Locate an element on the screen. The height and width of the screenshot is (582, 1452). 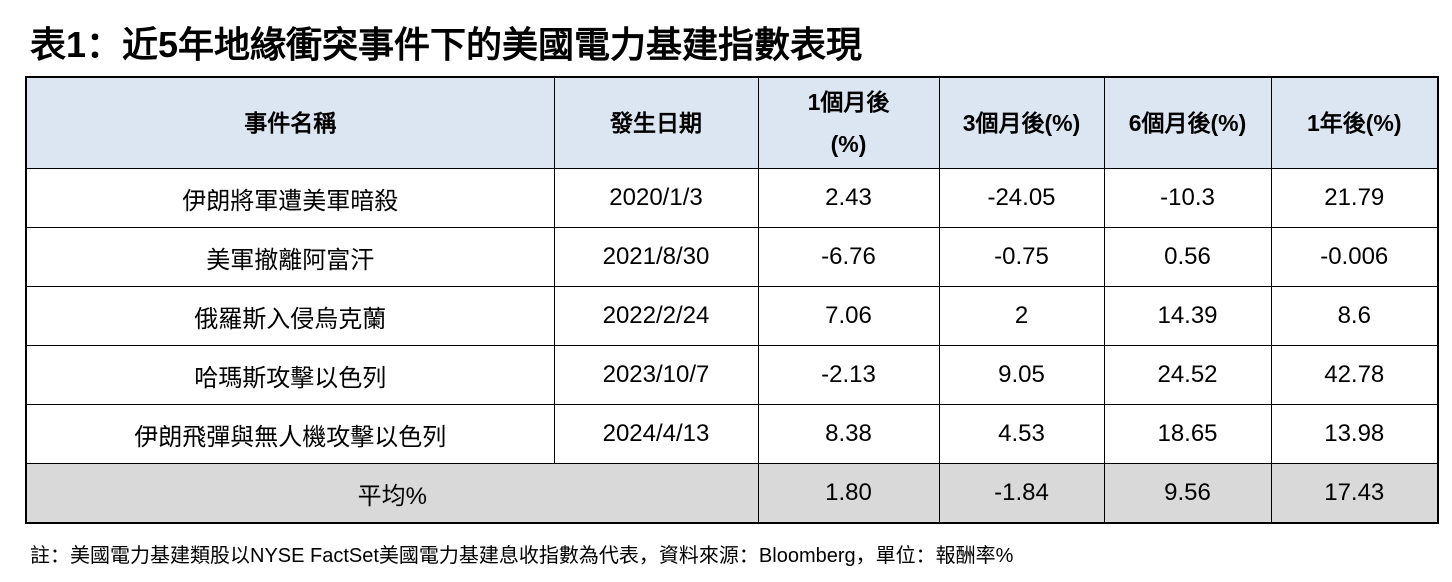
table-cell: 21.79 is located at coordinates (1354, 198).